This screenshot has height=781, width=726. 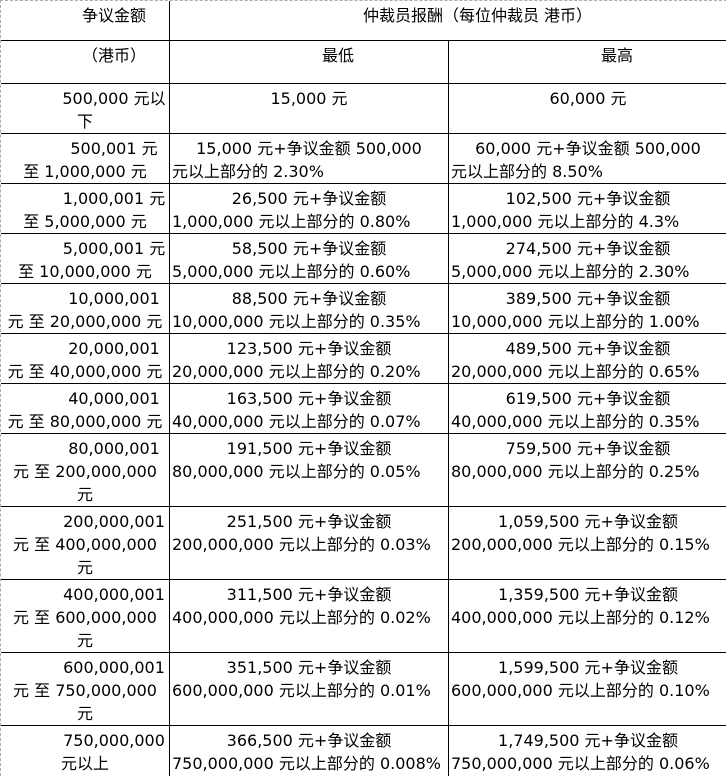 I want to click on cell-line: 80,000,000 元以上部分的 0.25%, so click(x=575, y=471).